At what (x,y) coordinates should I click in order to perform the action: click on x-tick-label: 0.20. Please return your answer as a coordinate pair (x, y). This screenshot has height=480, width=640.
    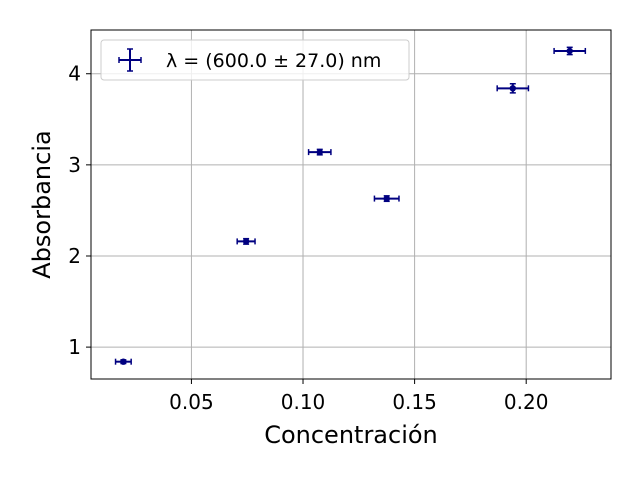
    Looking at the image, I should click on (526, 402).